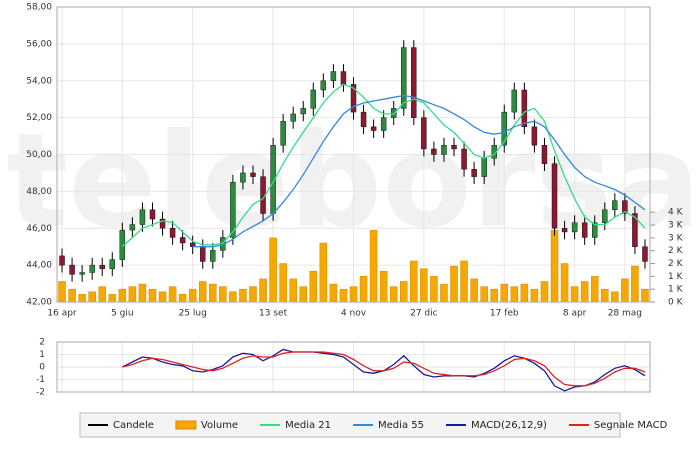  What do you see at coordinates (122, 314) in the screenshot?
I see `x-tick-label: 5 giu` at bounding box center [122, 314].